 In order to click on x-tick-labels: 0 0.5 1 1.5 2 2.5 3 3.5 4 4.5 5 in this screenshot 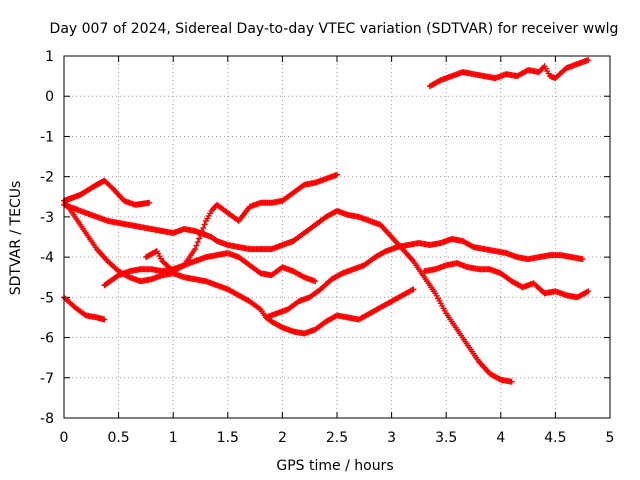, I will do `click(337, 438)`.